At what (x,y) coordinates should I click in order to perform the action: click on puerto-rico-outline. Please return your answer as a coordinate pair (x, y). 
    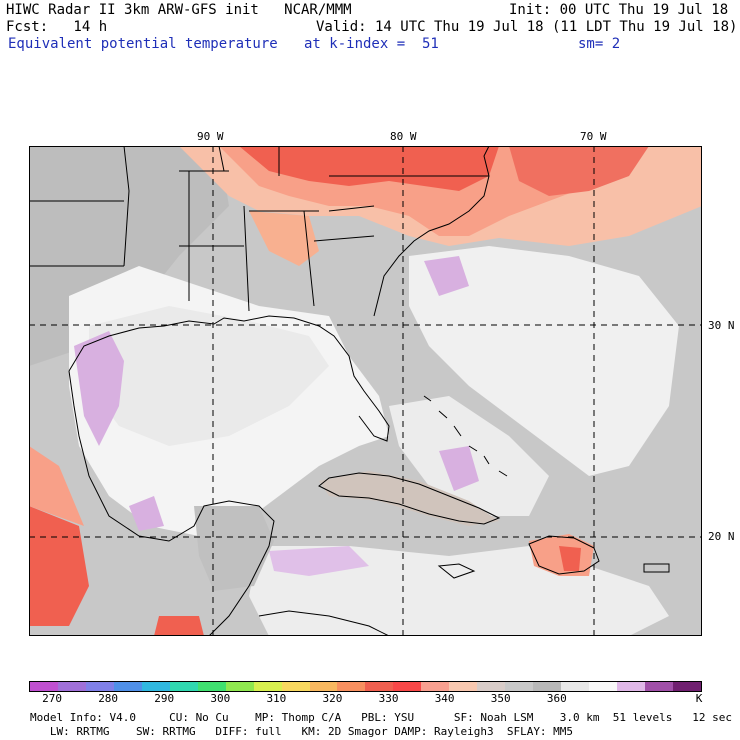
    Looking at the image, I should click on (656, 568).